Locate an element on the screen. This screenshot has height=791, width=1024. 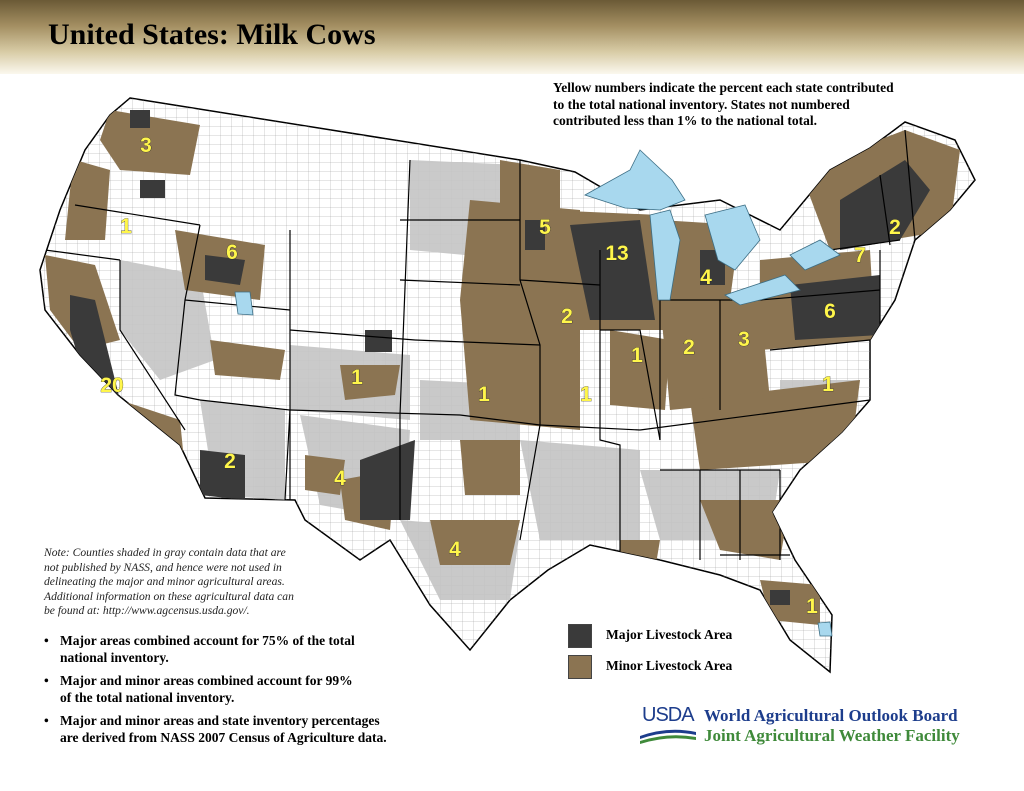
state-label-co: 1 is located at coordinates (357, 377).